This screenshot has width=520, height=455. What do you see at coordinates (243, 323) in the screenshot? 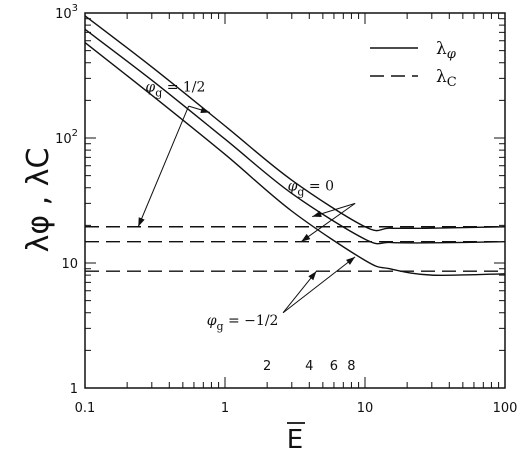
I see `annotation-label: φg = −1/2` at bounding box center [243, 323].